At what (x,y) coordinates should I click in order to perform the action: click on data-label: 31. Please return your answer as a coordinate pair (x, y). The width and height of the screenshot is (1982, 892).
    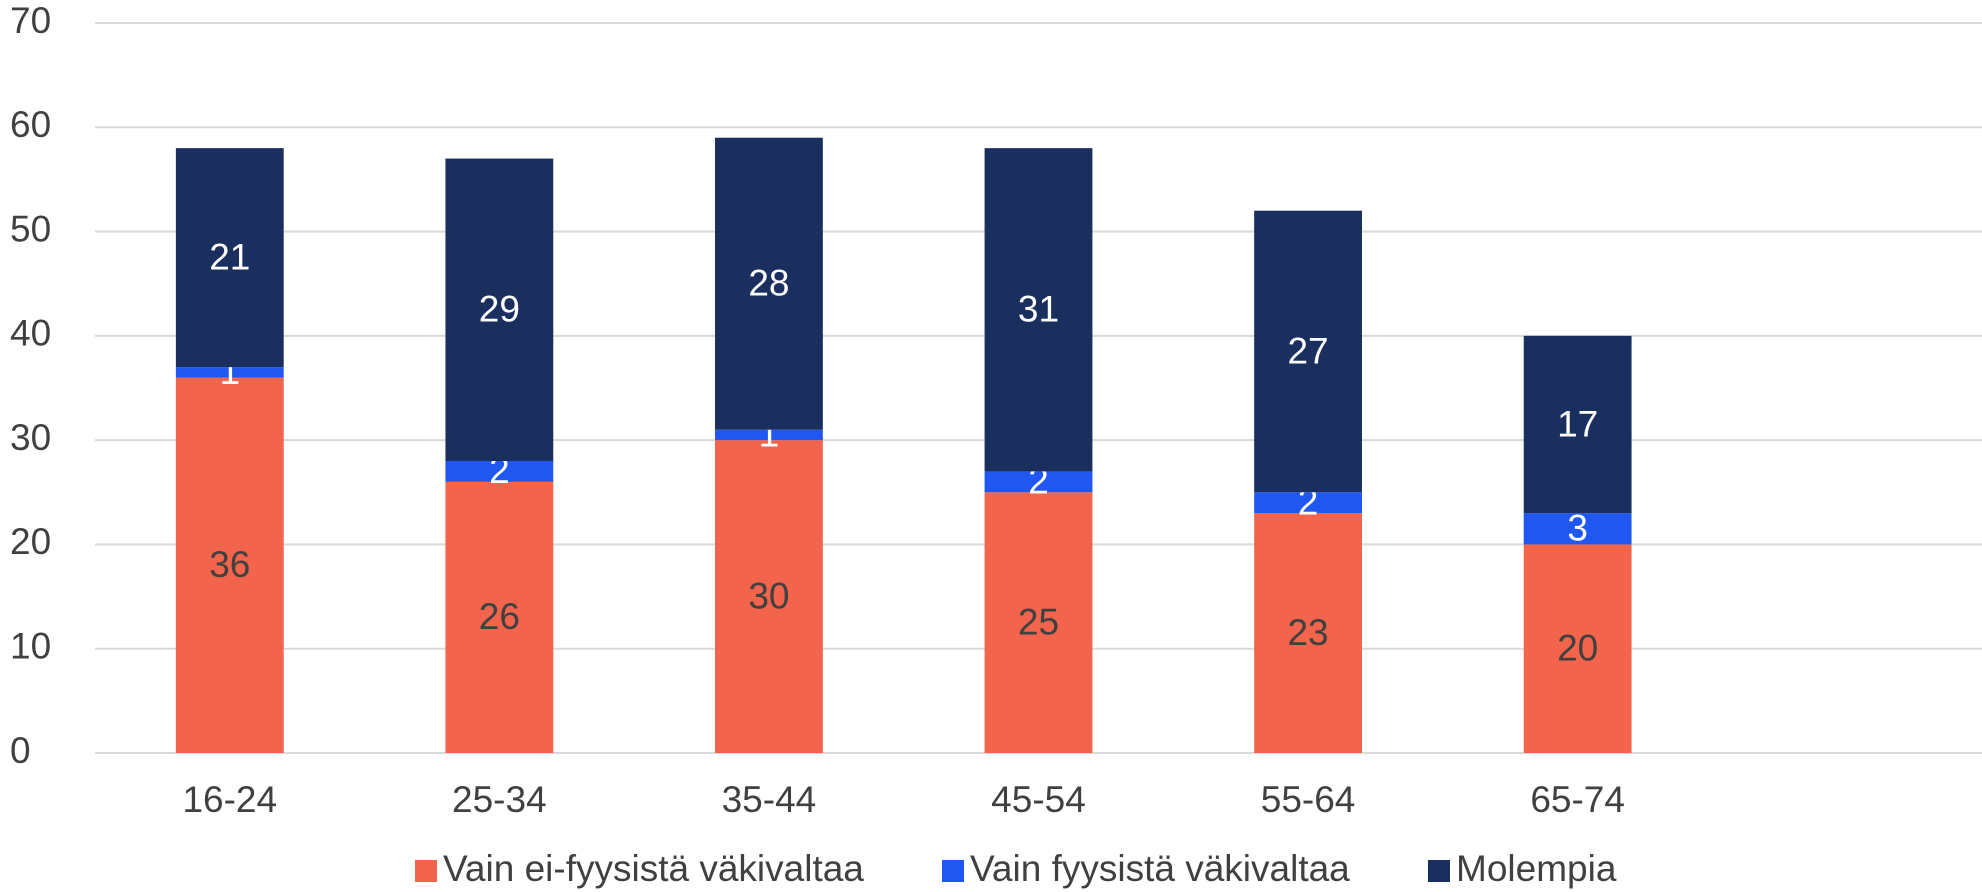
    Looking at the image, I should click on (1038, 309).